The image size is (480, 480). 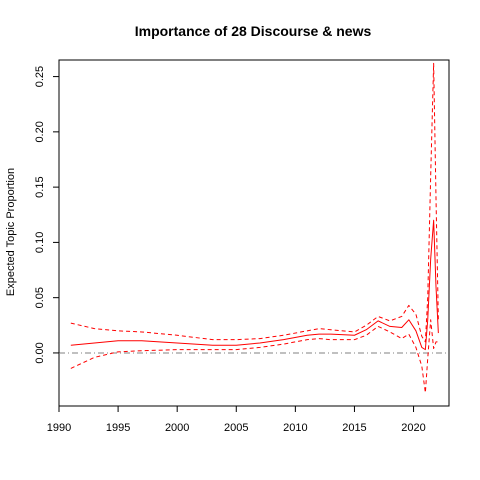 What do you see at coordinates (254, 356) in the screenshot?
I see `series-line-lower-bound` at bounding box center [254, 356].